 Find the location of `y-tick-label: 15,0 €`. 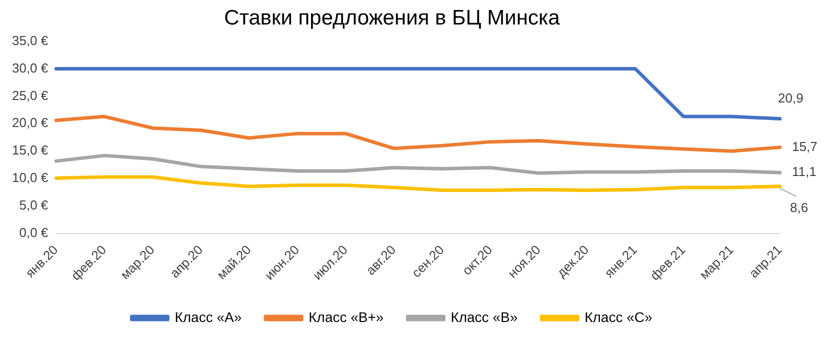

y-tick-label: 15,0 € is located at coordinates (30, 150).